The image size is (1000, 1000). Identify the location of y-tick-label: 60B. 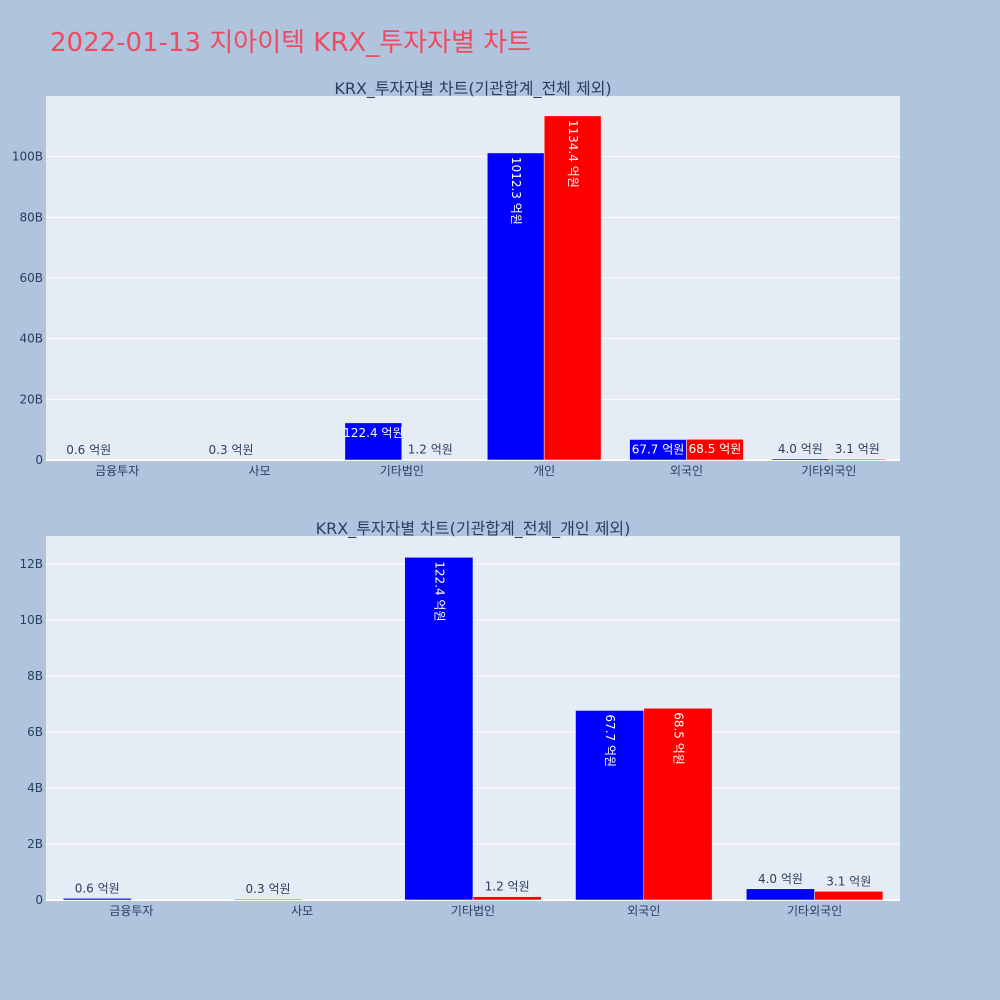
(31, 278).